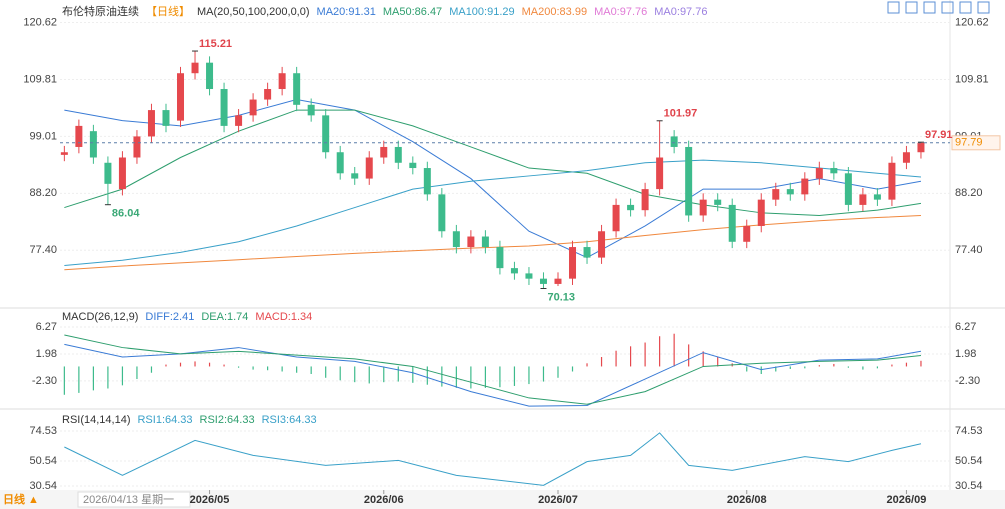  I want to click on y-tick-label: 77.40, so click(43, 250).